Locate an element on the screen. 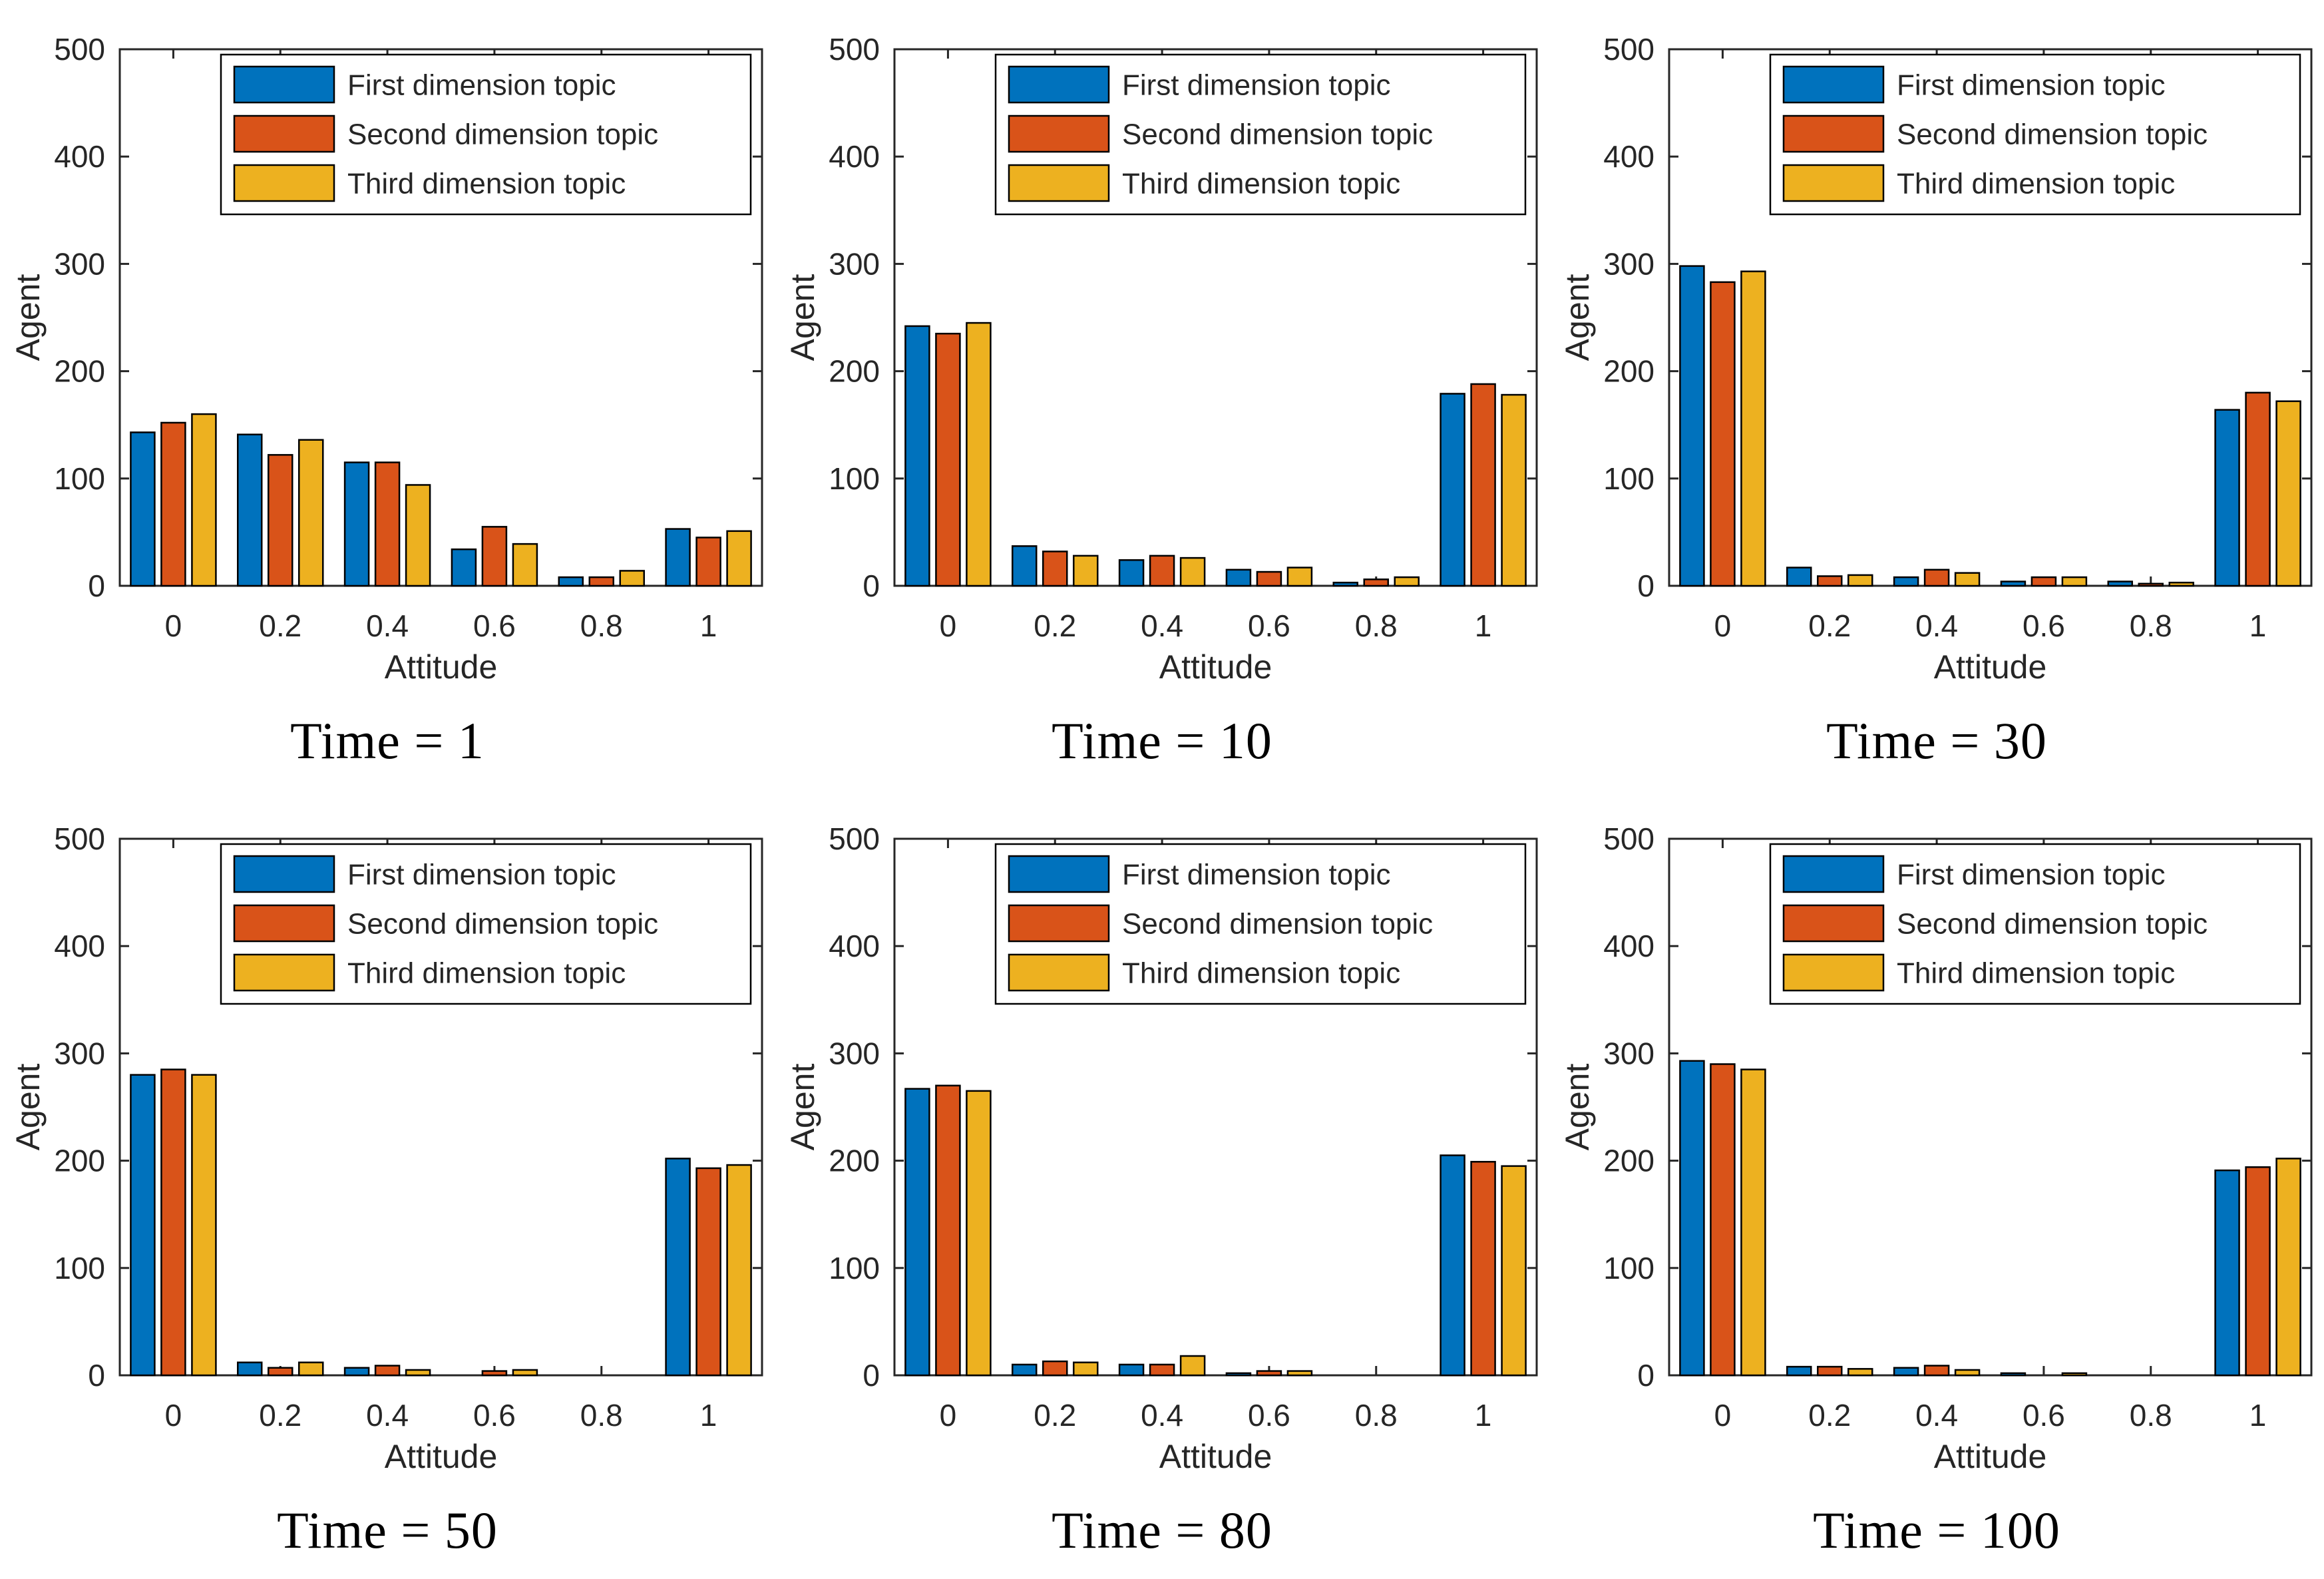 The image size is (2324, 1579). y-tick-label: 400 is located at coordinates (79, 946).